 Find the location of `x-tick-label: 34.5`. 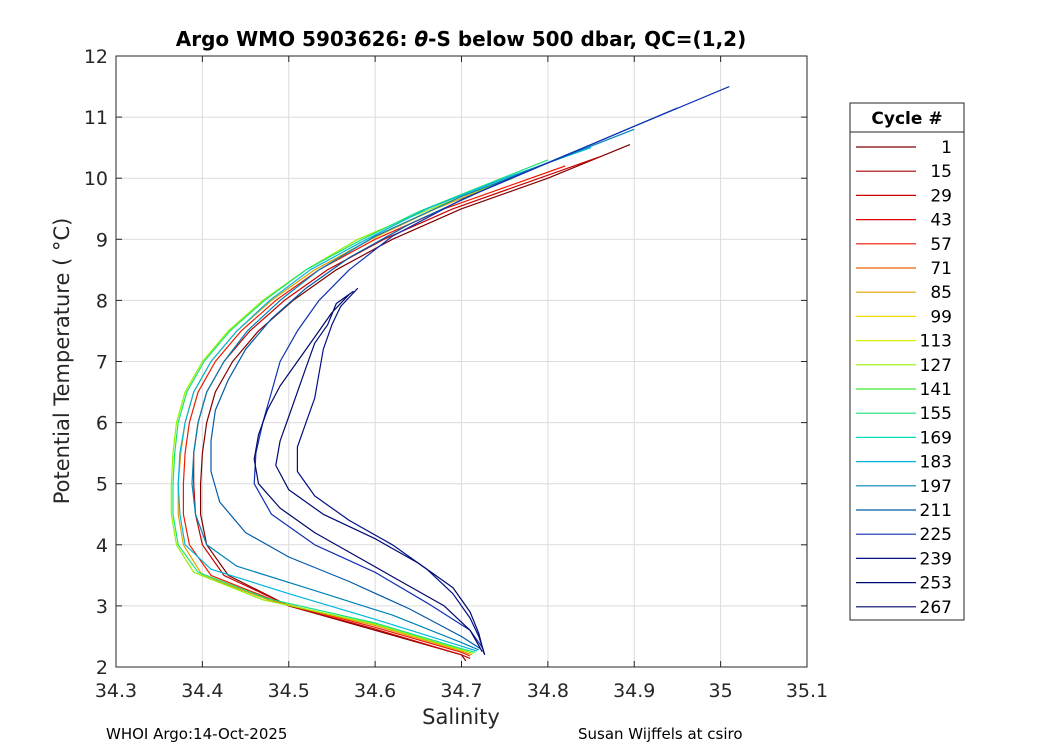

x-tick-label: 34.5 is located at coordinates (289, 691).